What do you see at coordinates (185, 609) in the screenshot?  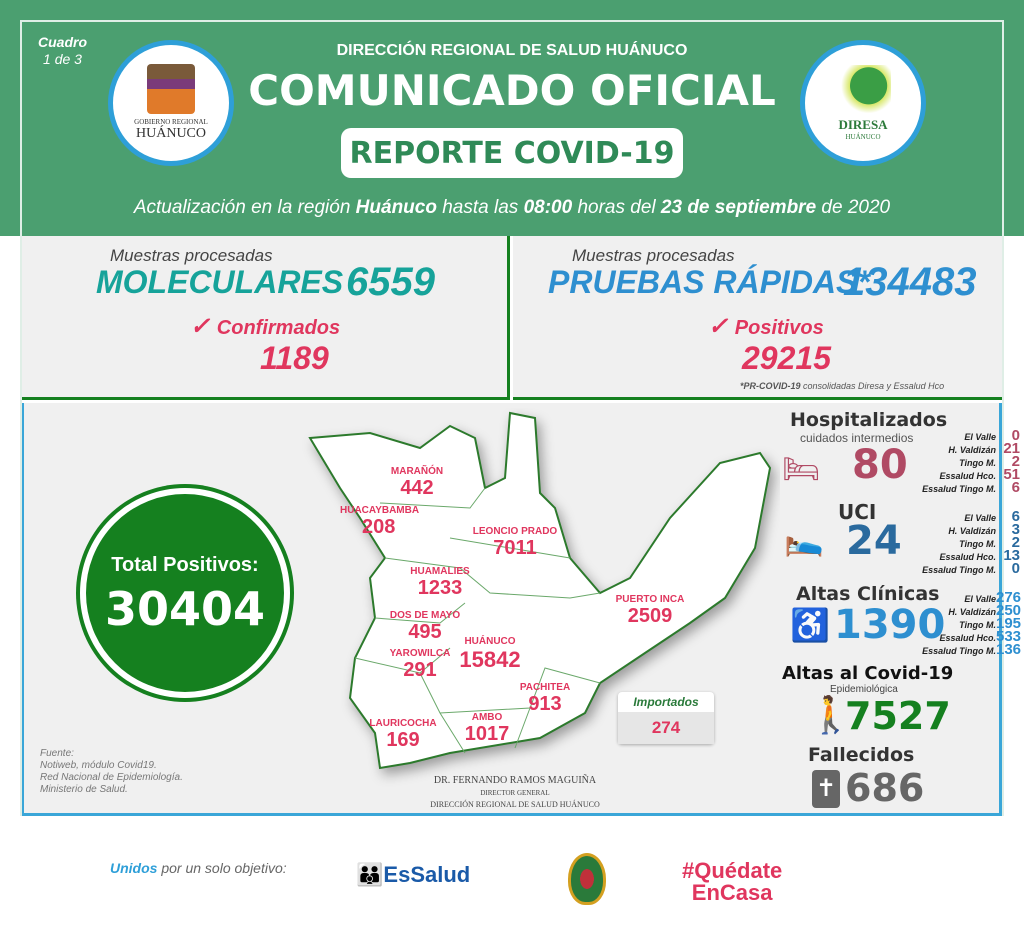 I see `total-value: 30404` at bounding box center [185, 609].